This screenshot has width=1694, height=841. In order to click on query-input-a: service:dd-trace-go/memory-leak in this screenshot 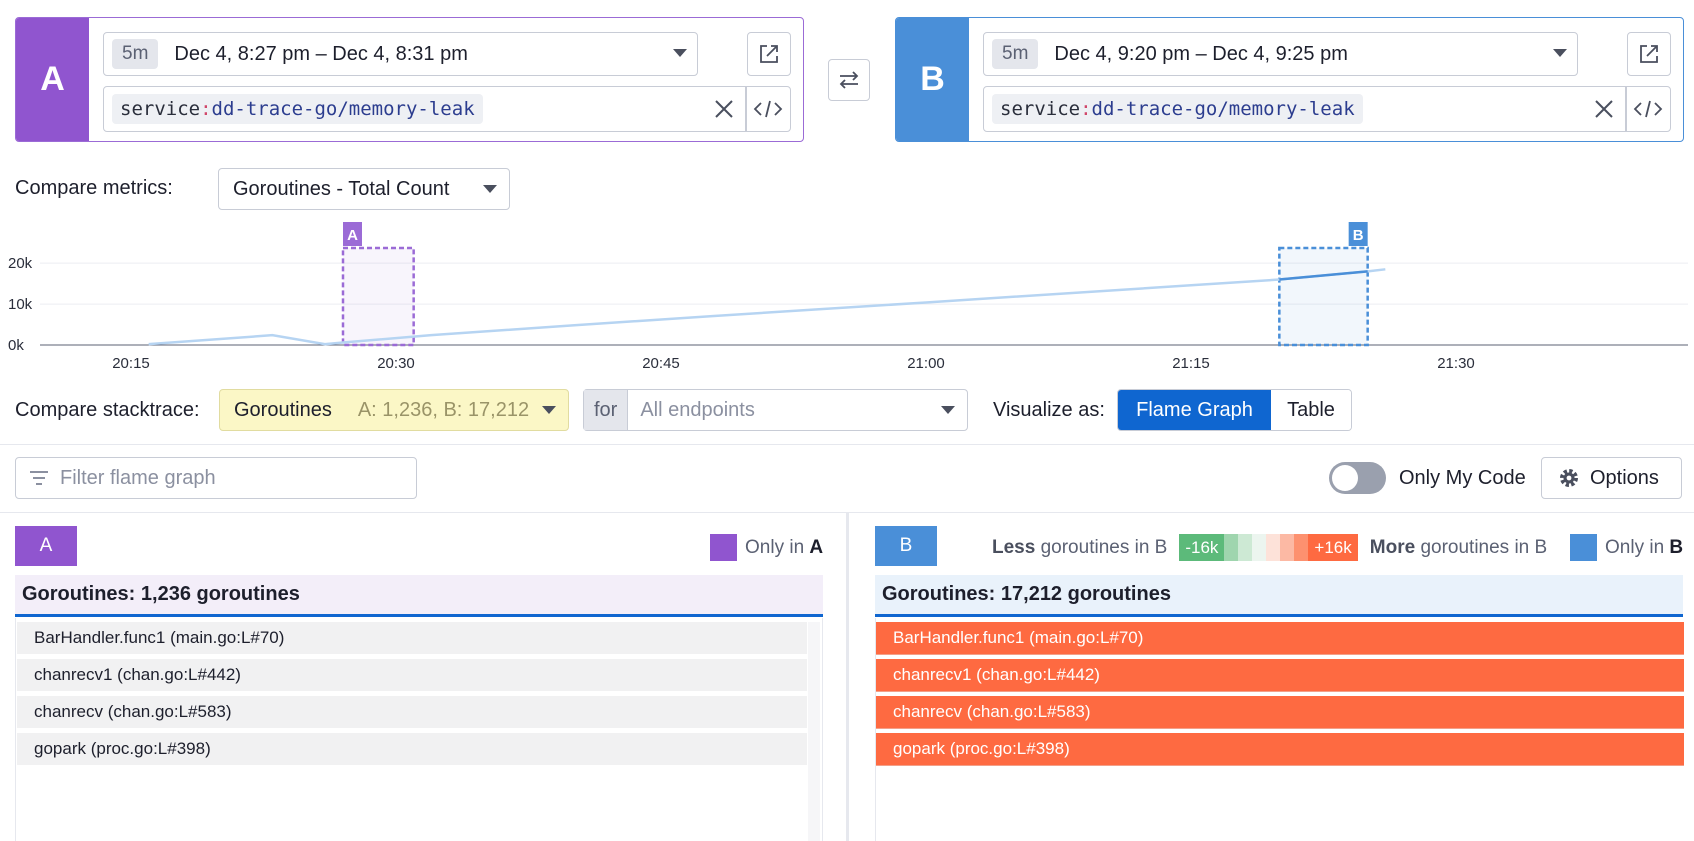, I will do `click(447, 109)`.